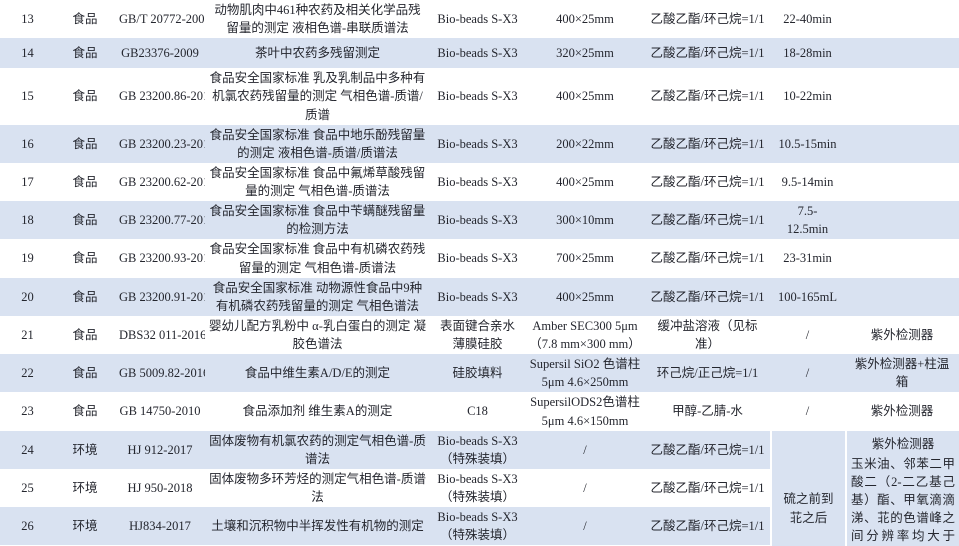 The image size is (959, 546). Describe the element at coordinates (317, 143) in the screenshot. I see `cell-method: 食品安全国家标准 食品中地乐酚残留量的测定 液相色谱-质谱/质谱法` at that location.